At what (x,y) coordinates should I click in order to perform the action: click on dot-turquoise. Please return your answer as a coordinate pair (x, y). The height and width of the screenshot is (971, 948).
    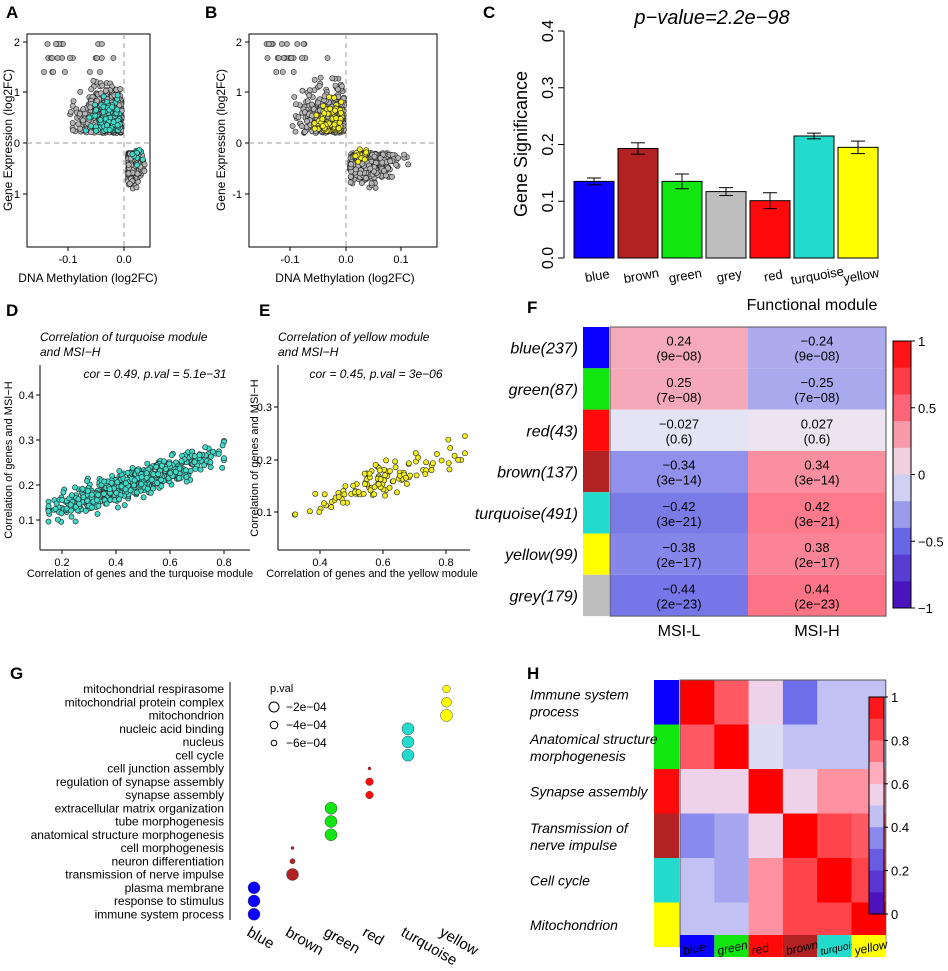
    Looking at the image, I should click on (408, 728).